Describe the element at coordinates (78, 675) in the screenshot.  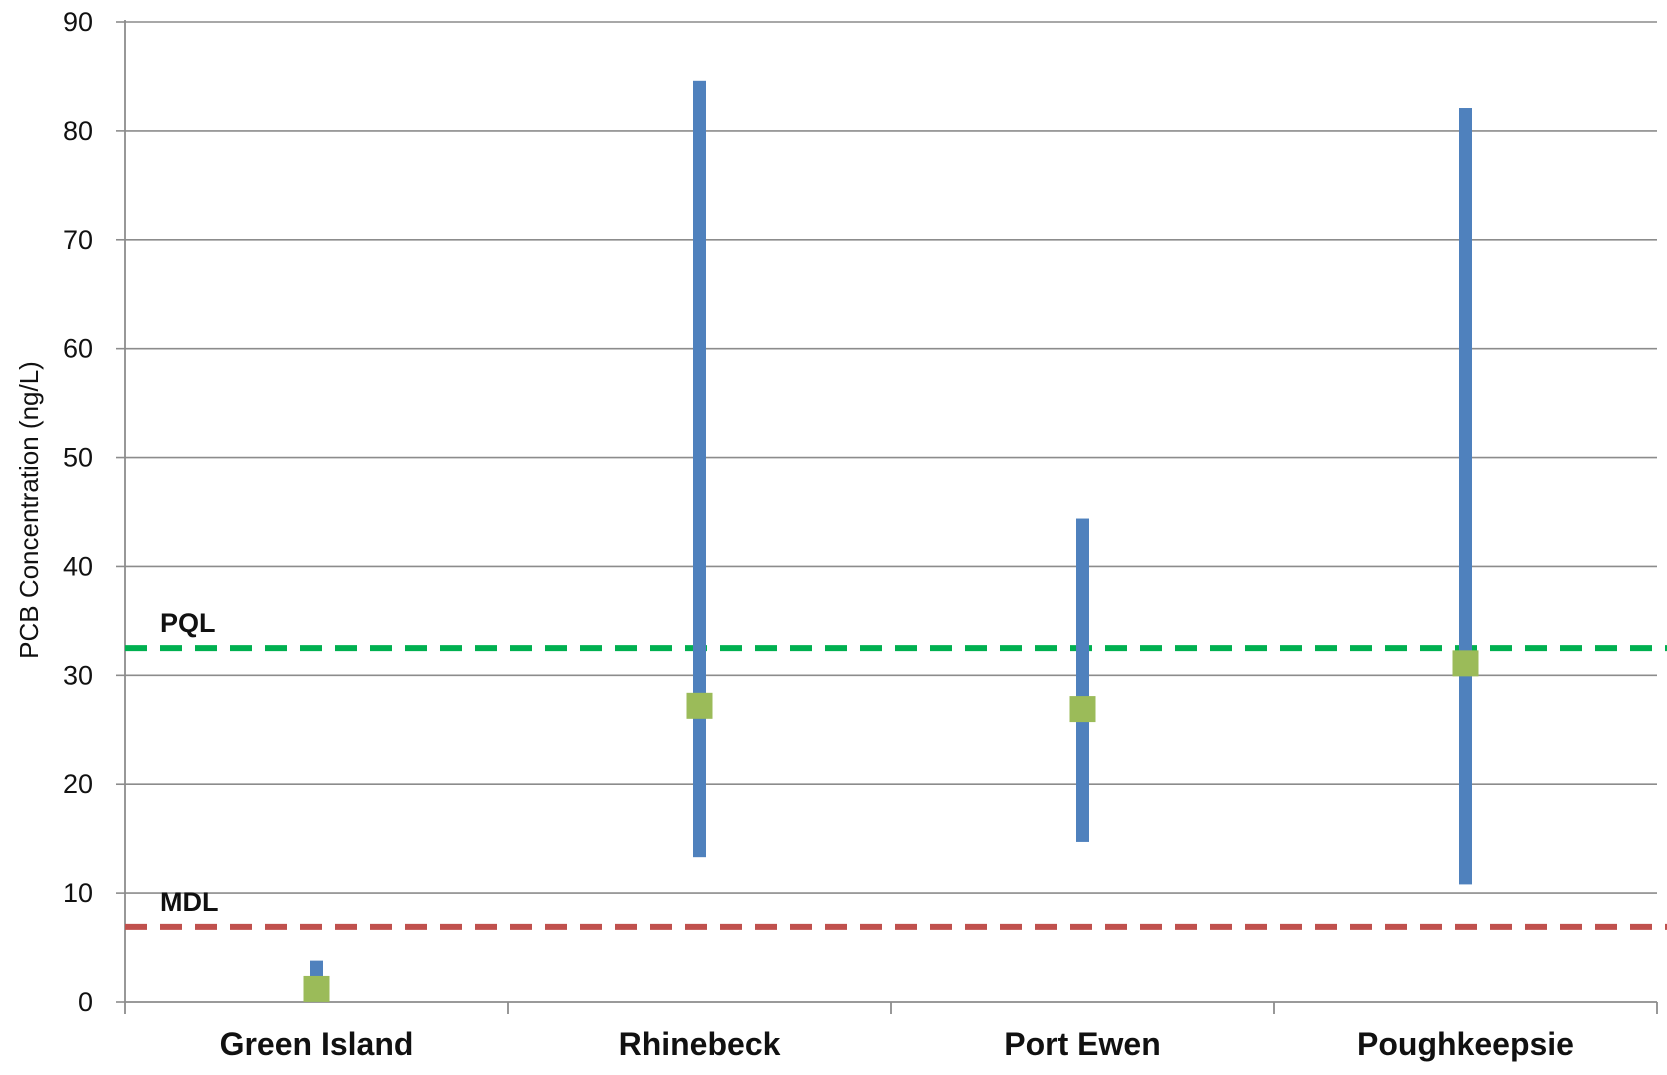
I see `y-tick-label: 30` at that location.